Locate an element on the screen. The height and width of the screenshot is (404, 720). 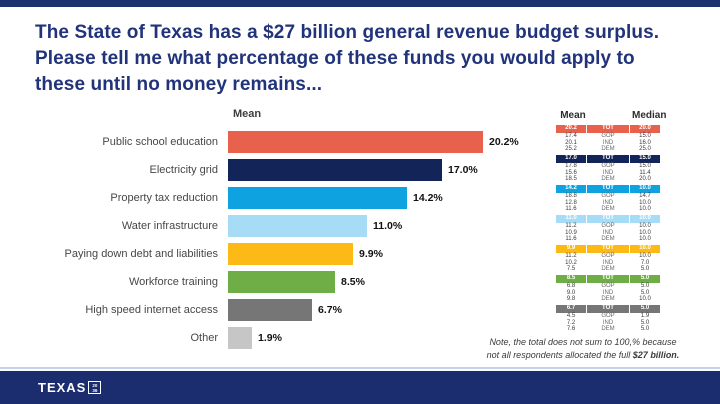
table-cell-mean: 8.5 is located at coordinates (571, 279).